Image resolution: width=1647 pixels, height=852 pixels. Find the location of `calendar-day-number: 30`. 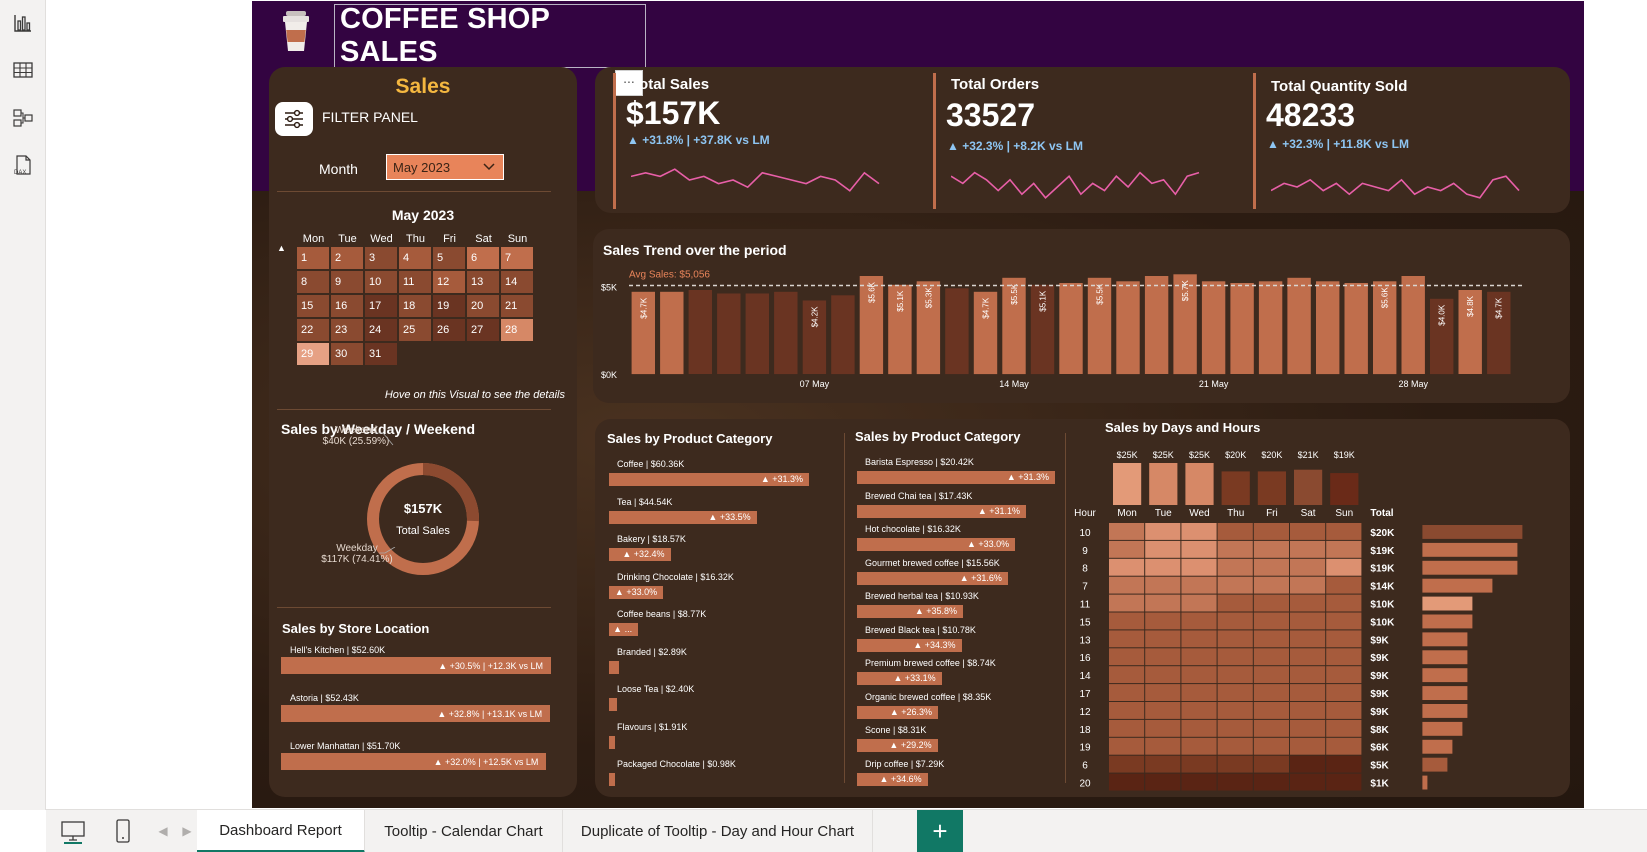

calendar-day-number: 30 is located at coordinates (341, 354).